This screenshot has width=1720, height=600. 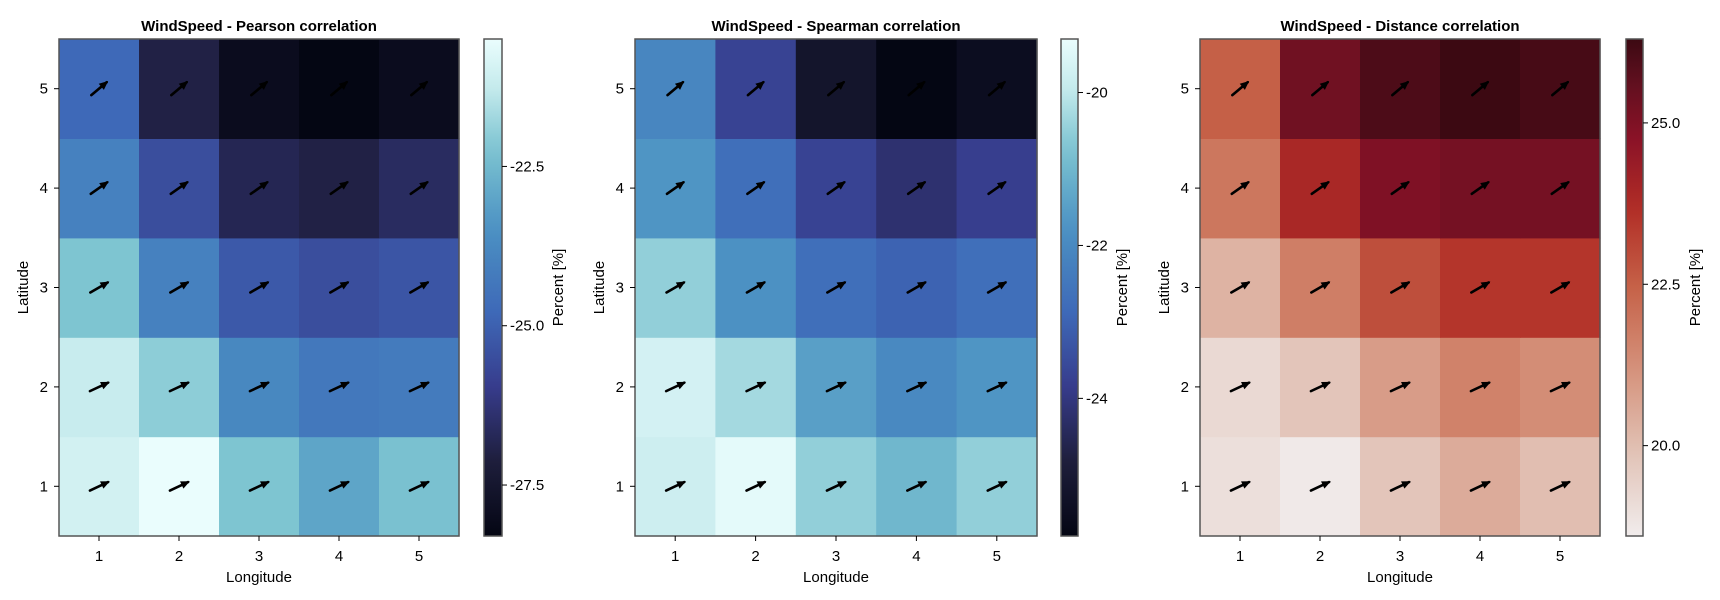 I want to click on x-tick-label: 3, so click(x=259, y=556).